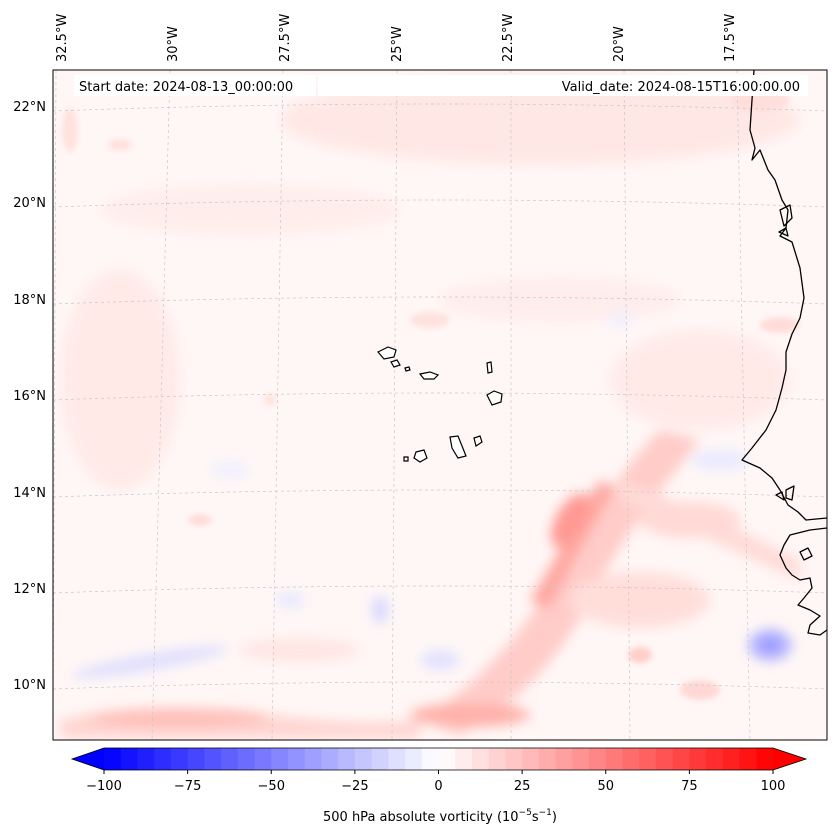  I want to click on lat-label-14n: 14°N, so click(29, 493).